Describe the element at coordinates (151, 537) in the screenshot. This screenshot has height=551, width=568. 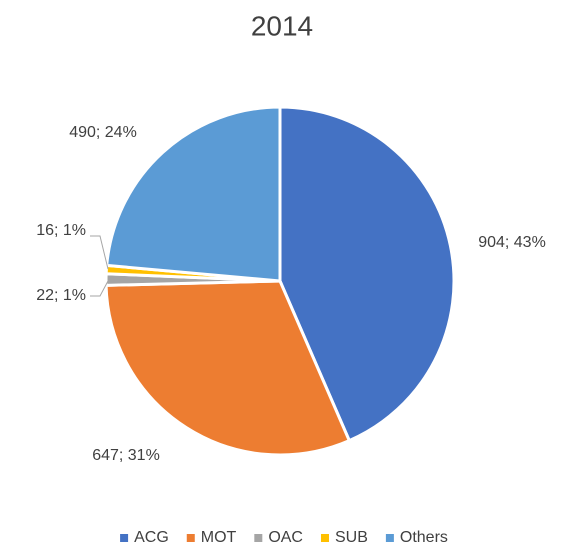
I see `legend-label: ACG` at that location.